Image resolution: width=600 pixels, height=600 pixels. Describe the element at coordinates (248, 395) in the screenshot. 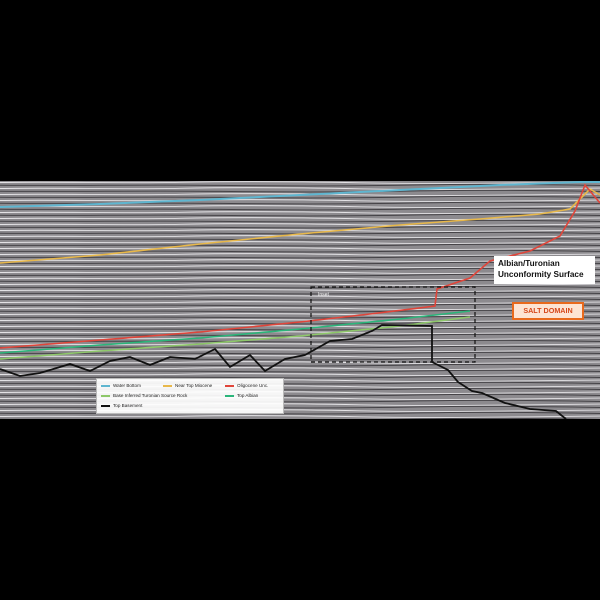

I see `legend-label: Top Albian` at that location.